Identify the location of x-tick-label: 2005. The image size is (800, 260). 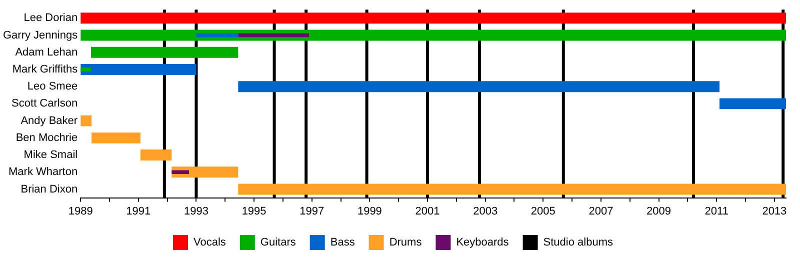
(543, 211).